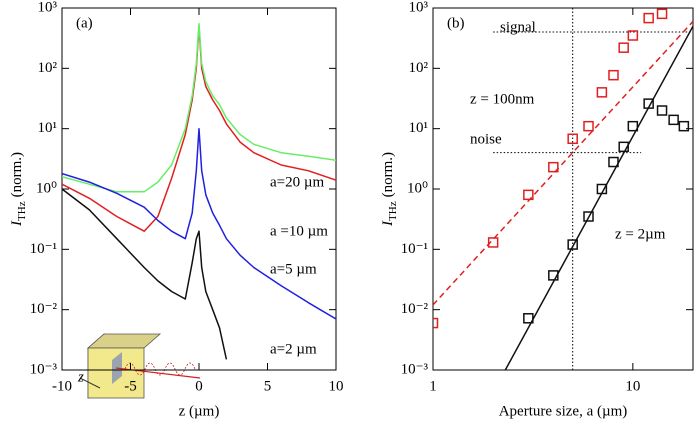  What do you see at coordinates (130, 386) in the screenshot?
I see `x-tick-label: -5` at bounding box center [130, 386].